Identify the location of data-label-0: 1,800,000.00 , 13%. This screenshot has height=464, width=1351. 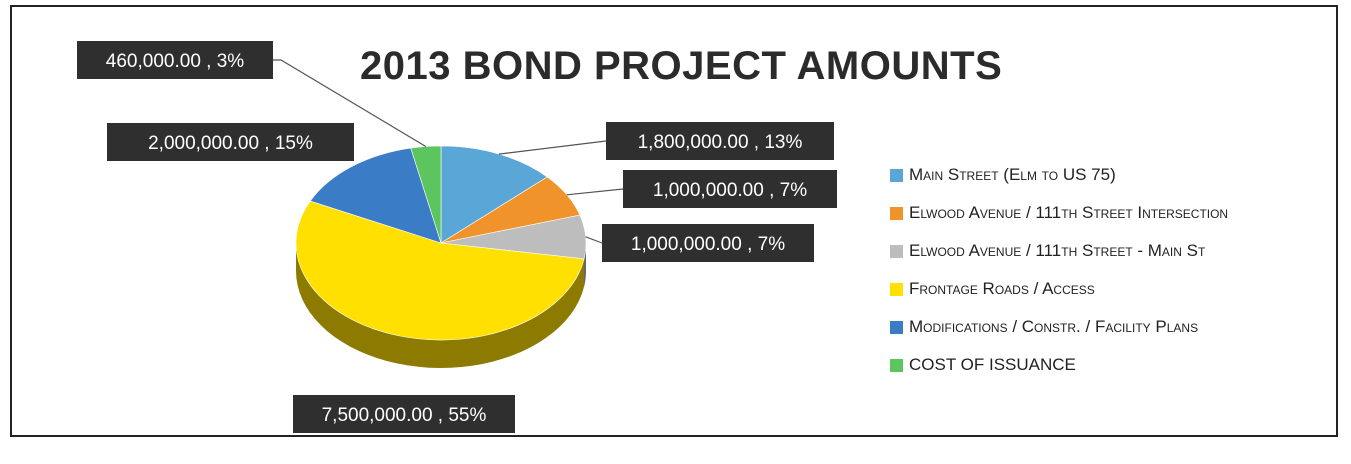
(720, 142).